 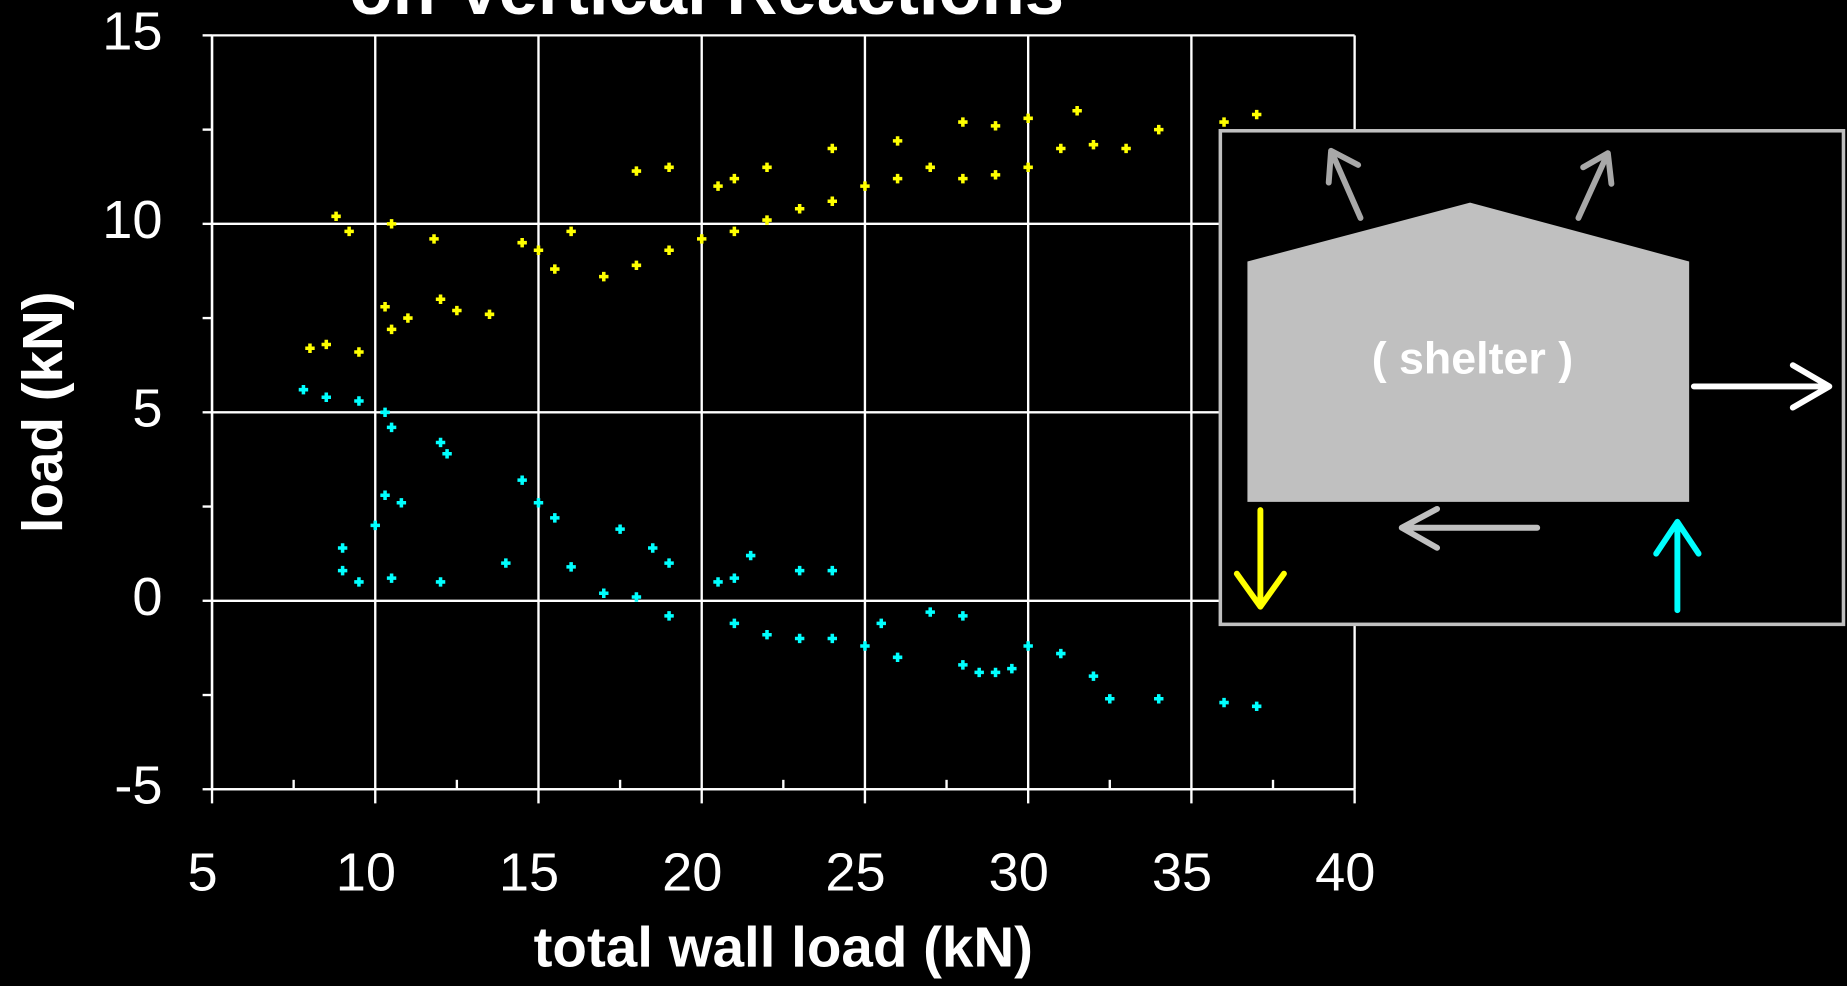 I want to click on shelter-shape, so click(x=1468, y=352).